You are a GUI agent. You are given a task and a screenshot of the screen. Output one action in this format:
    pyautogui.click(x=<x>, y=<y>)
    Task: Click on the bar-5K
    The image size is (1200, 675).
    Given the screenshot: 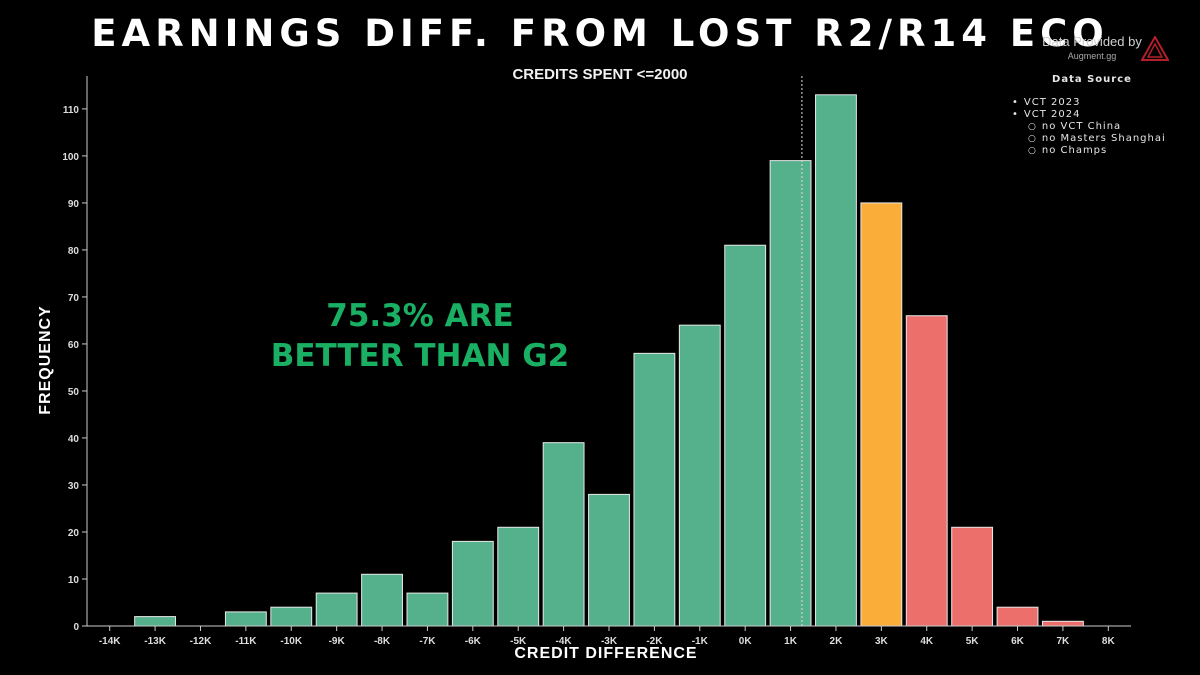 What is the action you would take?
    pyautogui.click(x=972, y=576)
    